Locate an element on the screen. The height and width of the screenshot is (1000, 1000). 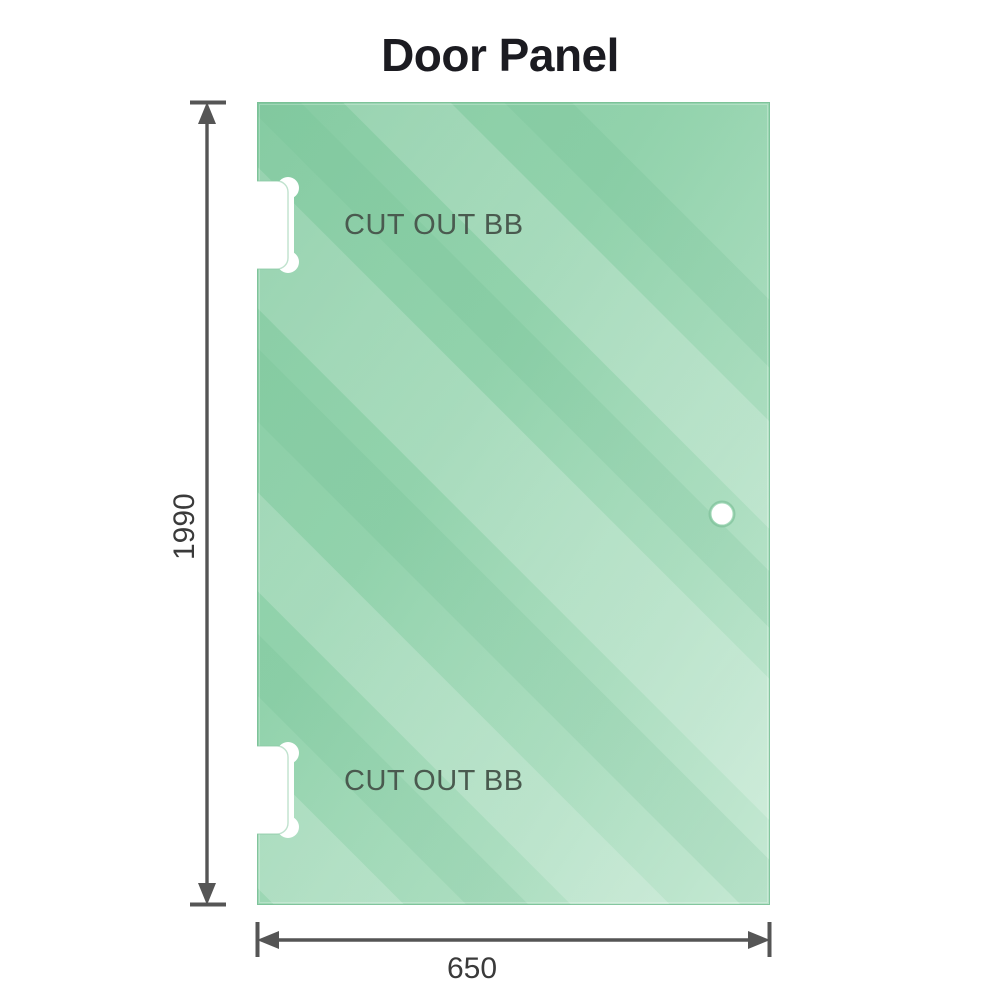
width-arrow-left is located at coordinates (268, 940).